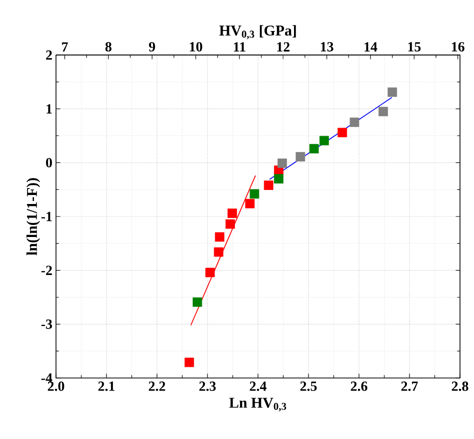 The height and width of the screenshot is (439, 474). What do you see at coordinates (207, 386) in the screenshot?
I see `x-tick-label: 2.3` at bounding box center [207, 386].